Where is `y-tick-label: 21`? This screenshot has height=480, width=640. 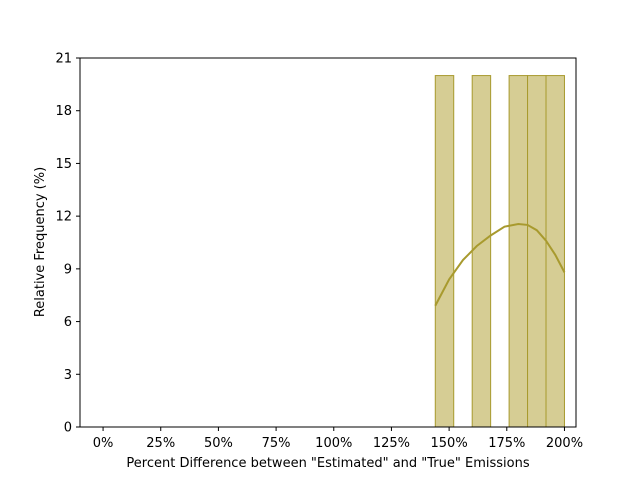 y-tick-label: 21 is located at coordinates (63, 59).